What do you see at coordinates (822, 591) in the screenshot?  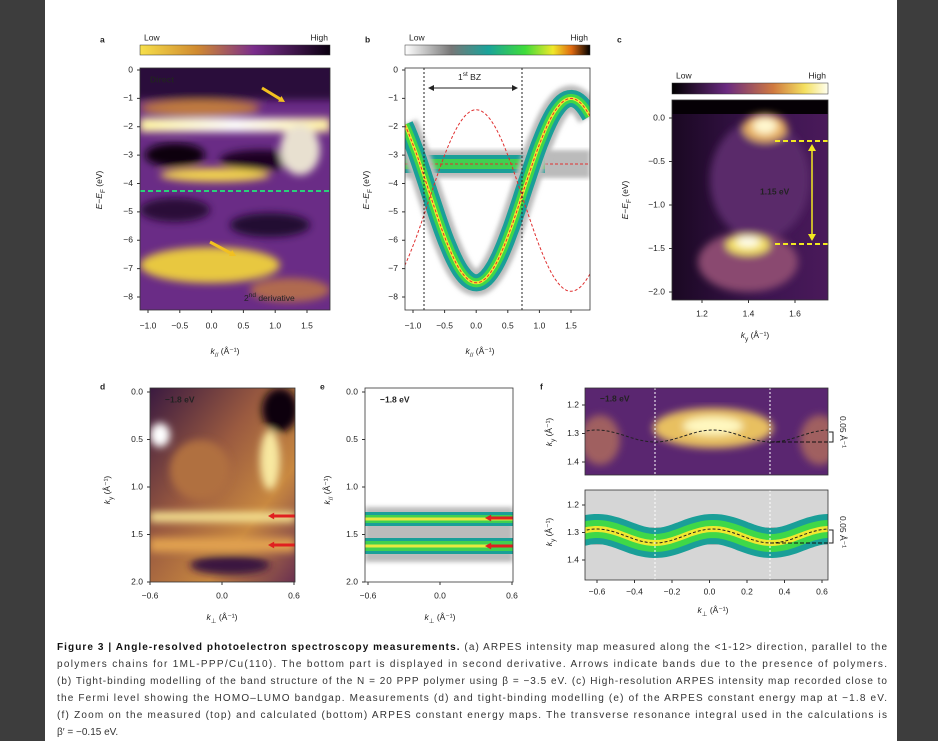 I see `x-tick-label: 0.6` at bounding box center [822, 591].